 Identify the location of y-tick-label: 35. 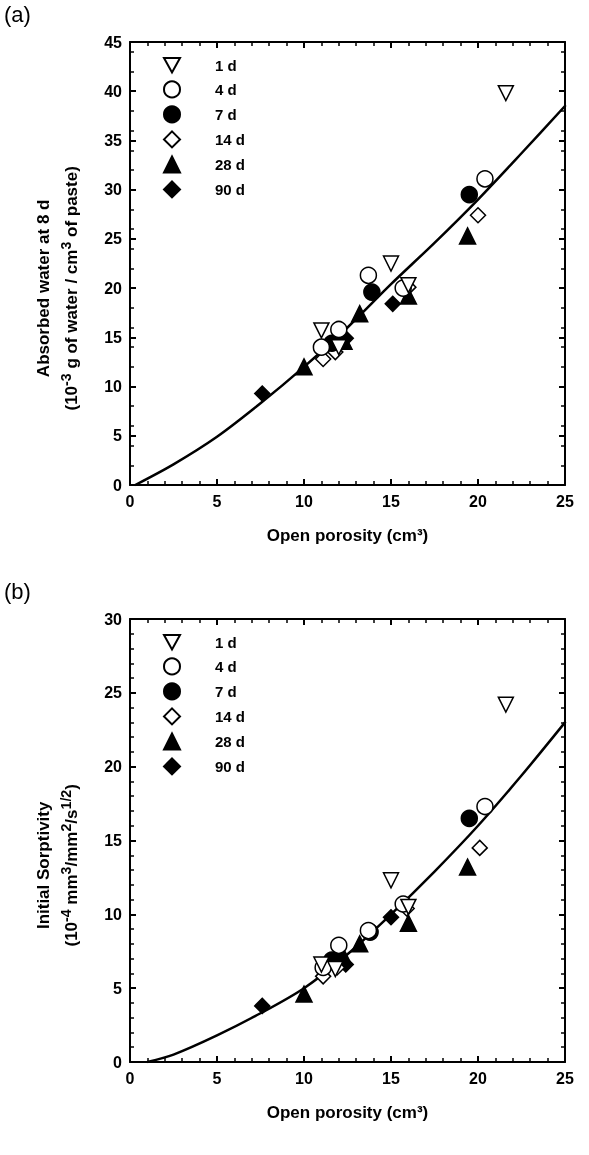
(113, 140).